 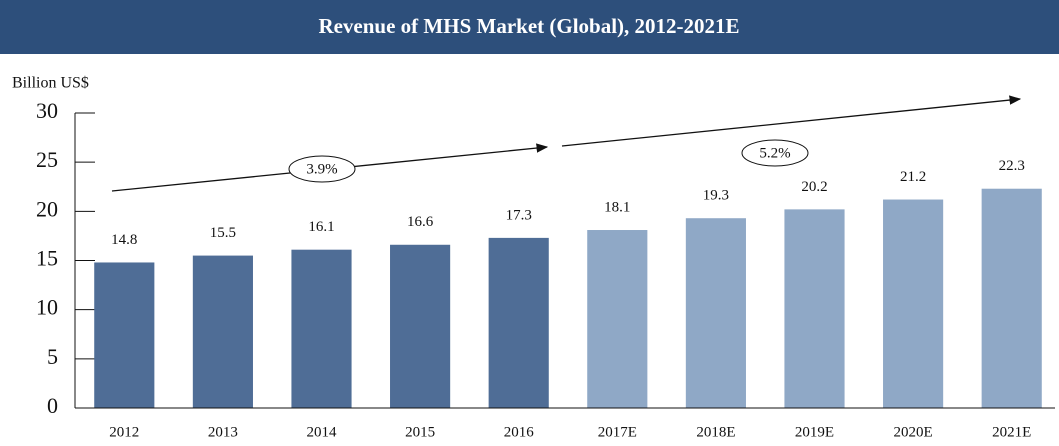 I want to click on x-tick-label: 2014, so click(x=322, y=432).